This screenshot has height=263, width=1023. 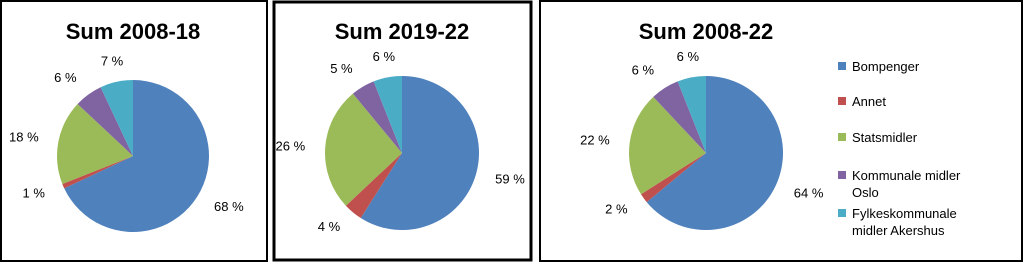 What do you see at coordinates (869, 101) in the screenshot?
I see `legend-label: Annet` at bounding box center [869, 101].